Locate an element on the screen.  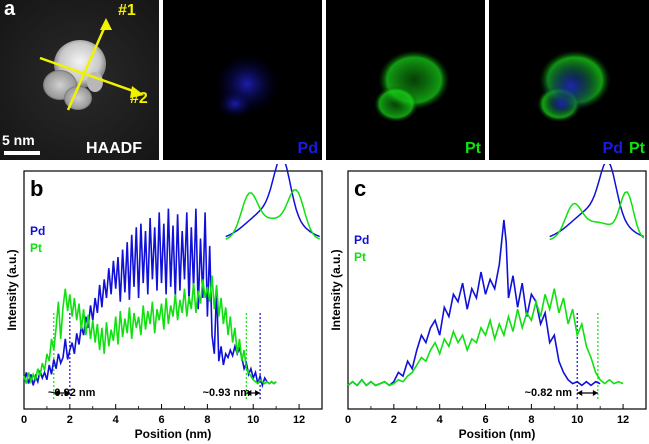
pt-map-label: Pt is located at coordinates (473, 148).